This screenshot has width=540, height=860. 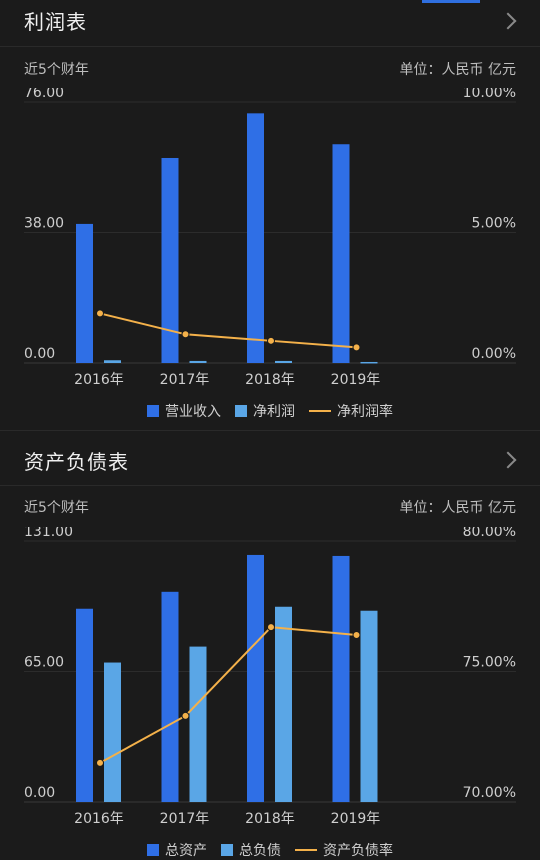 What do you see at coordinates (365, 412) in the screenshot?
I see `legend-label: 净利润率` at bounding box center [365, 412].